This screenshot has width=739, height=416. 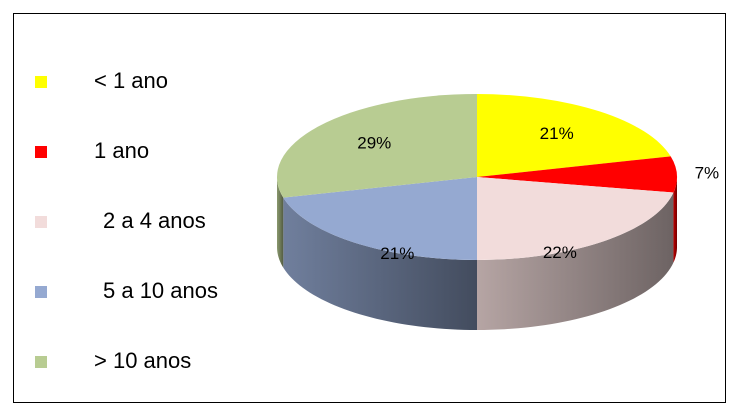 What do you see at coordinates (121, 150) in the screenshot?
I see `legend-label: 1 ano` at bounding box center [121, 150].